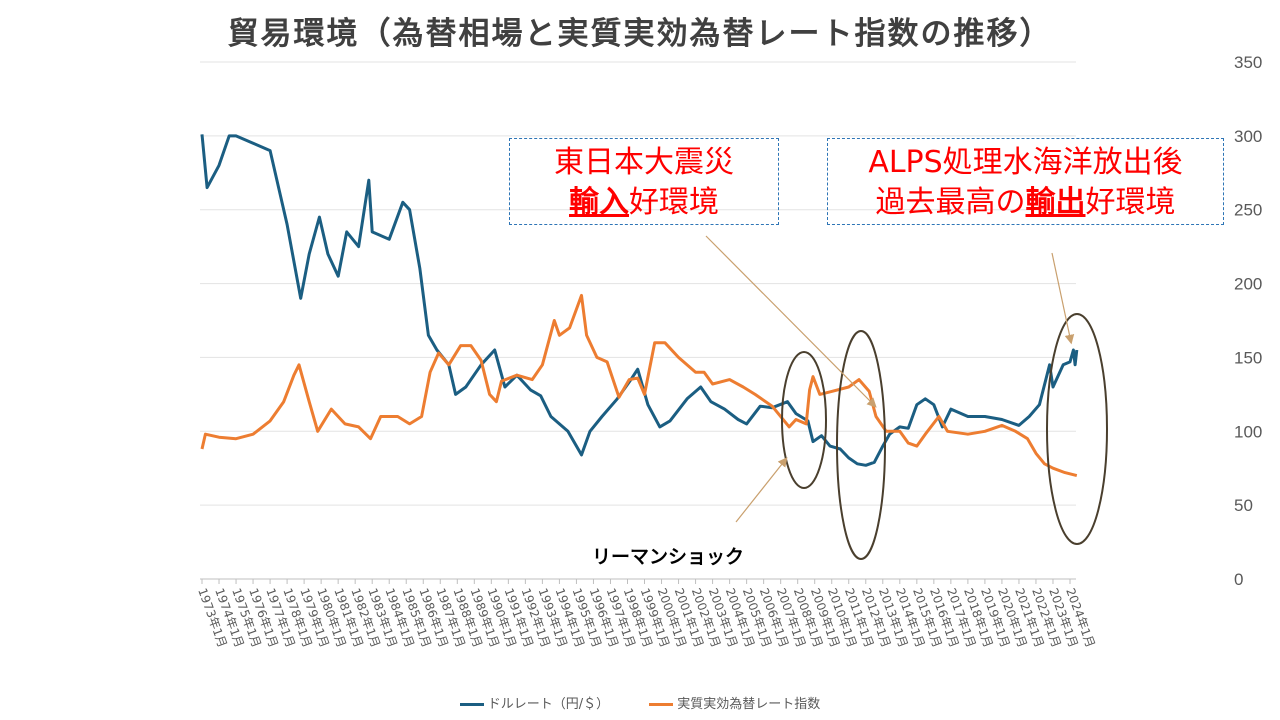  What do you see at coordinates (1248, 431) in the screenshot?
I see `y-tick-label: 100` at bounding box center [1248, 431].